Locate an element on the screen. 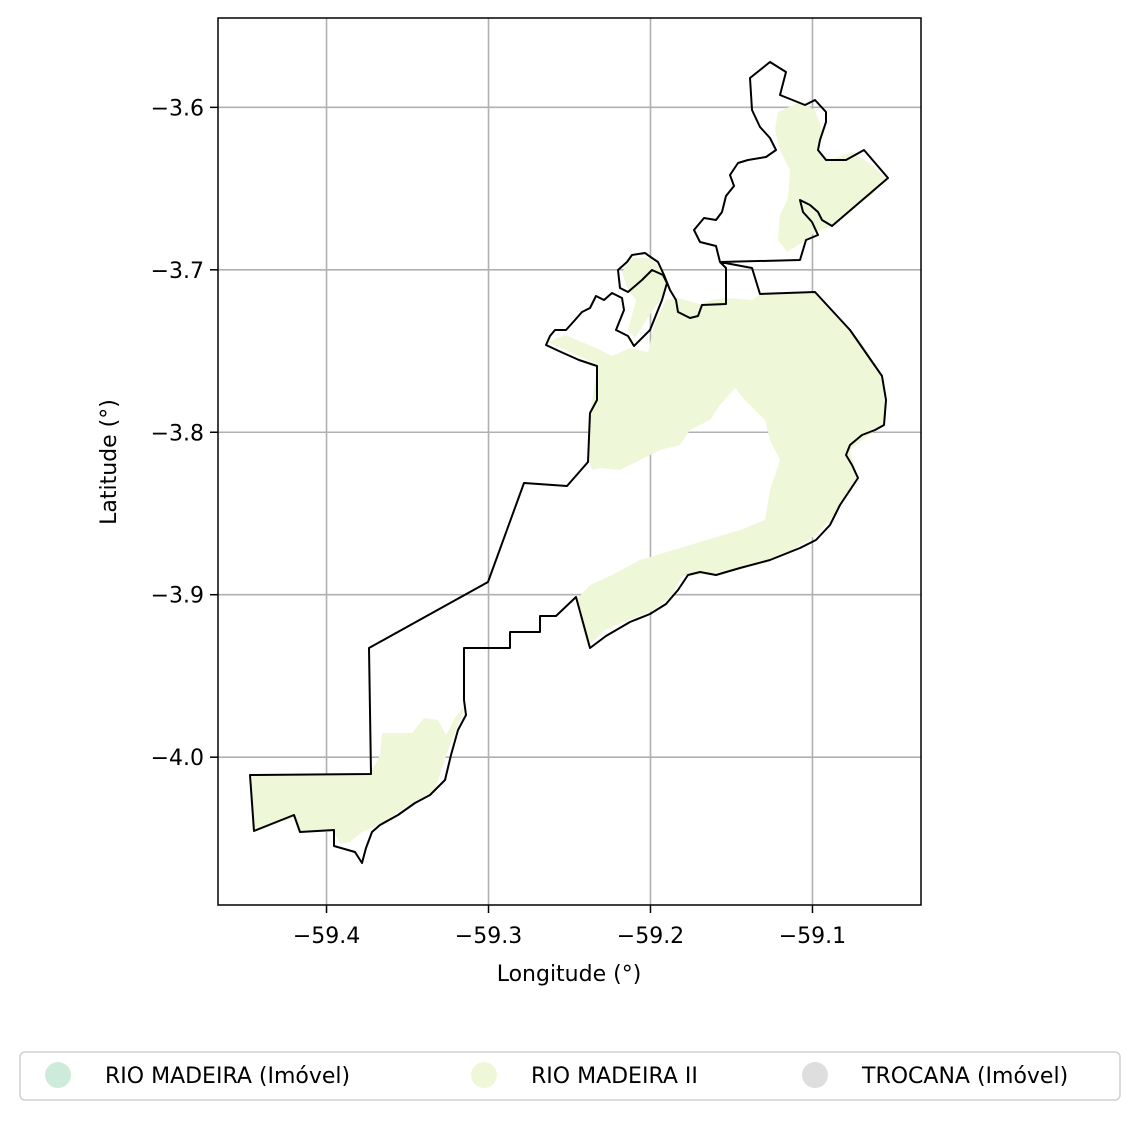 The height and width of the screenshot is (1123, 1140). y-axis-ticks: −3.6 −3.7 −3.8 −3.9 −4.0 is located at coordinates (184, 433).